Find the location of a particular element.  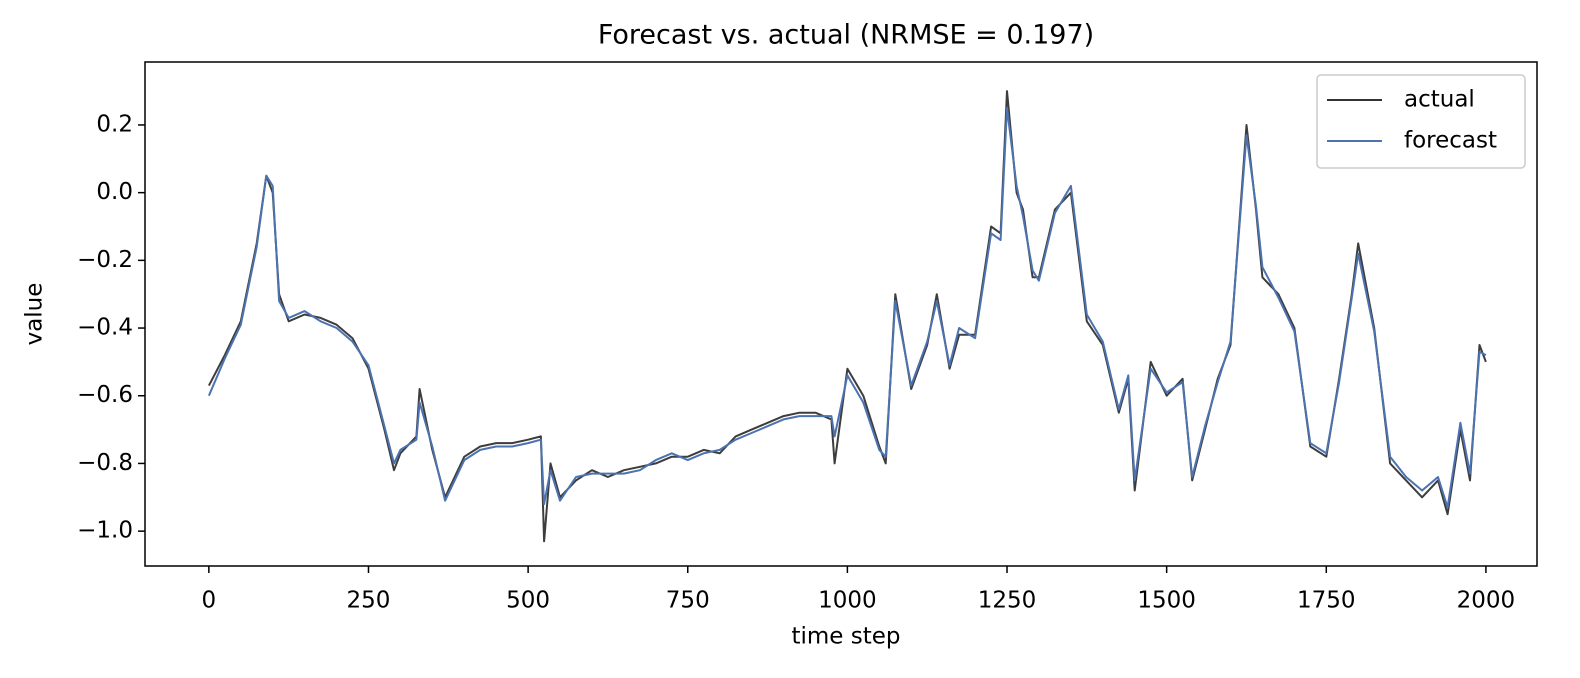

x-tick-label: 2000 is located at coordinates (1486, 601).